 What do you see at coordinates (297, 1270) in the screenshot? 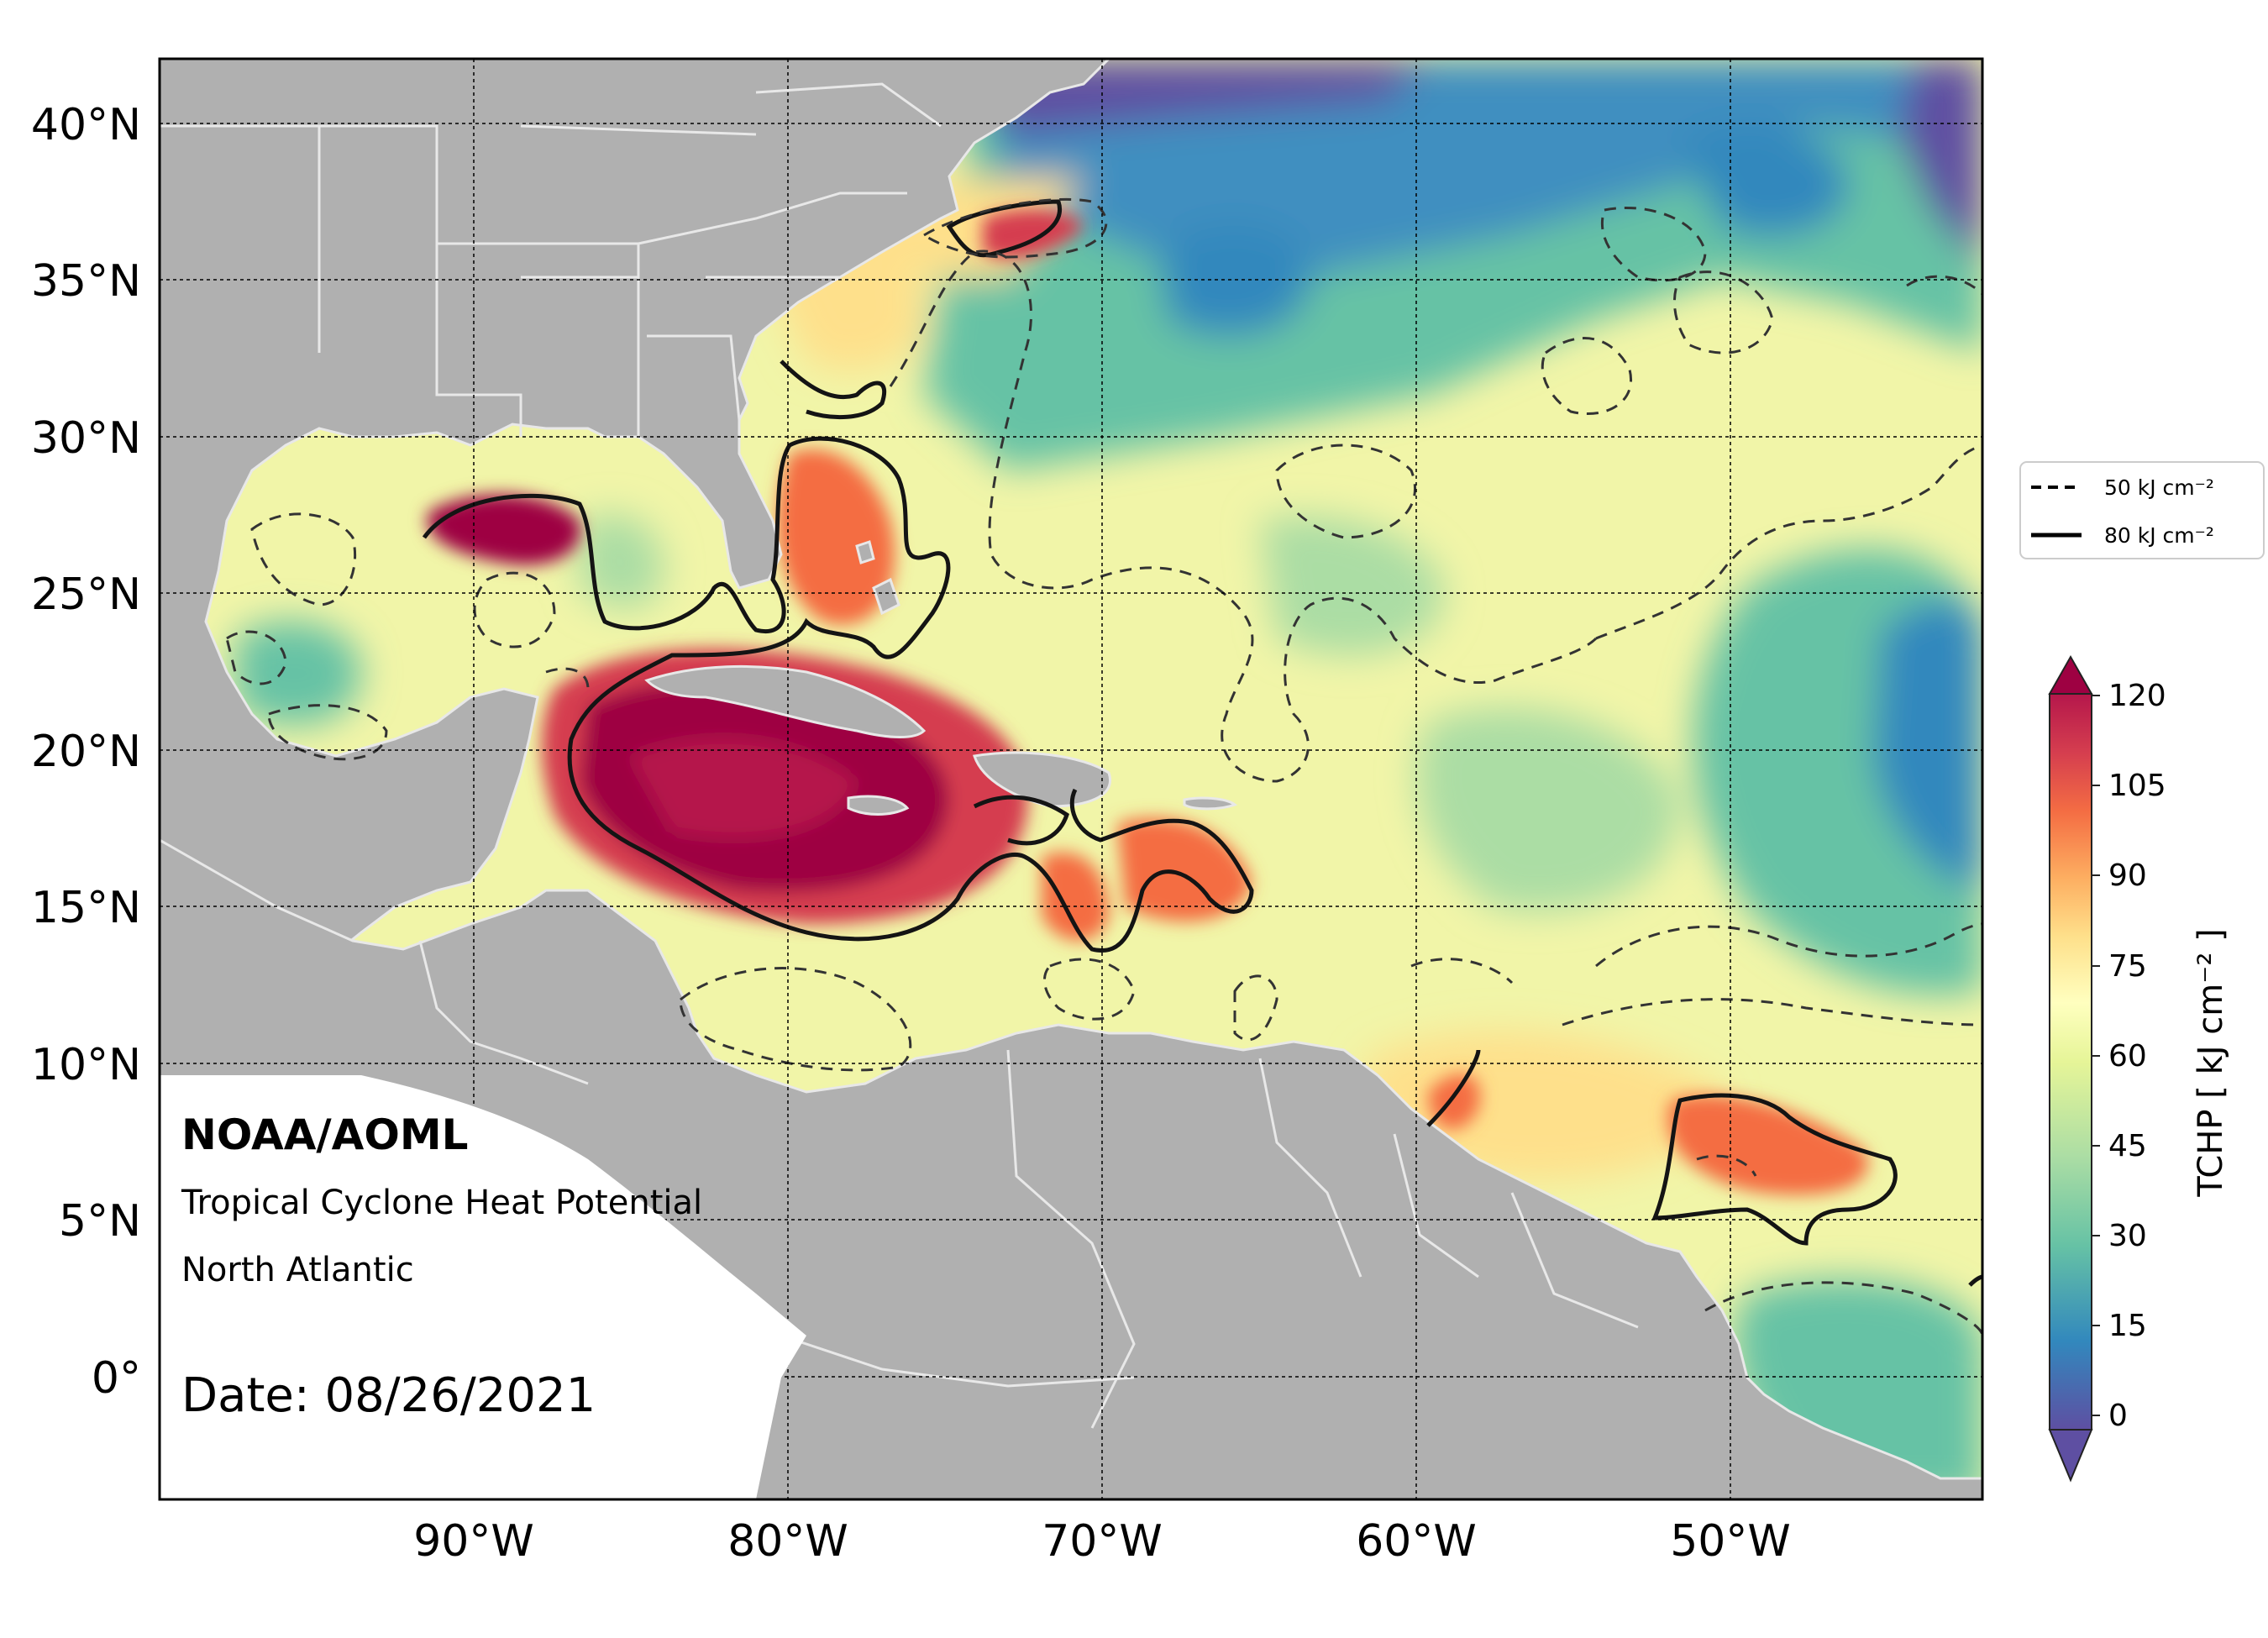
I see `region-label: North Atlantic` at bounding box center [297, 1270].